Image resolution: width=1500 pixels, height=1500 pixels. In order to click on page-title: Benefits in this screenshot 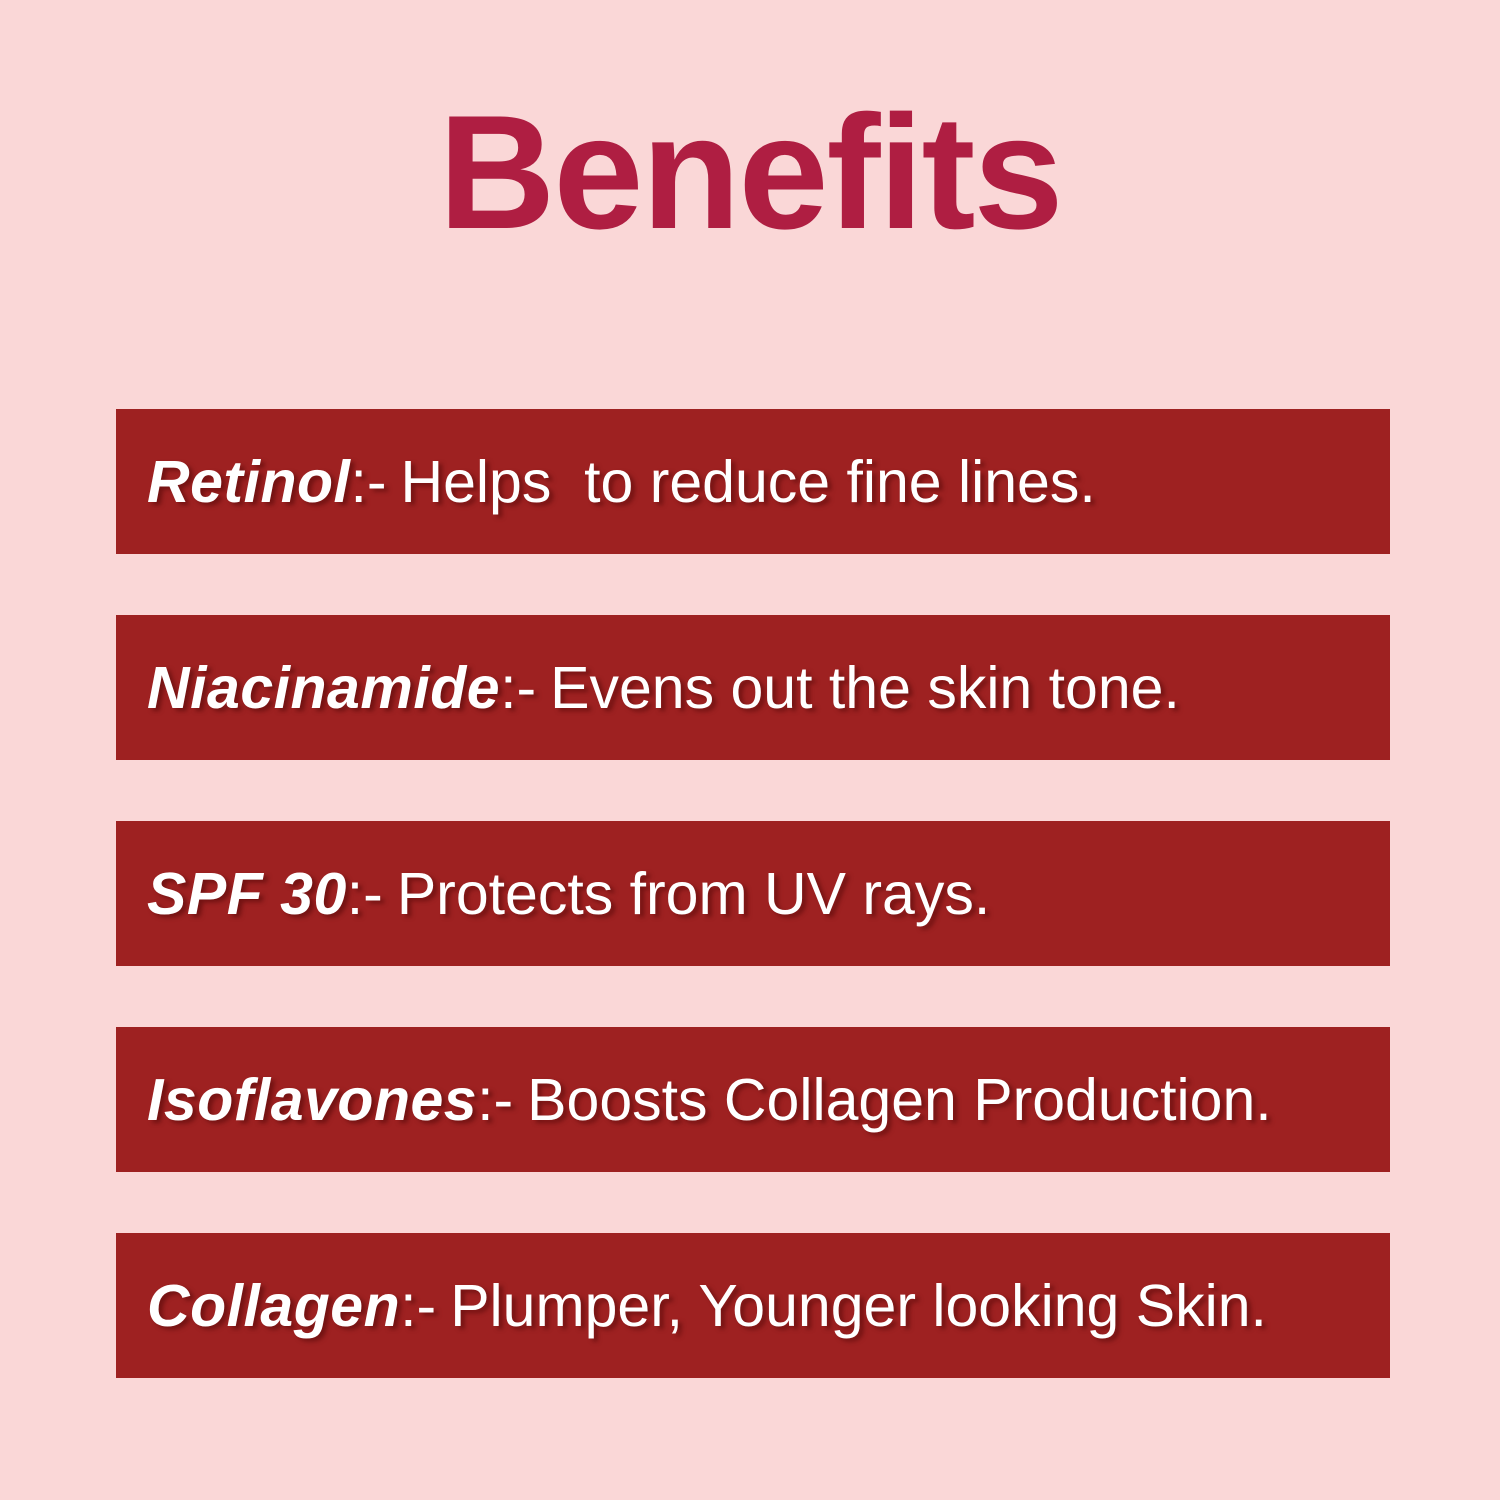, I will do `click(750, 172)`.